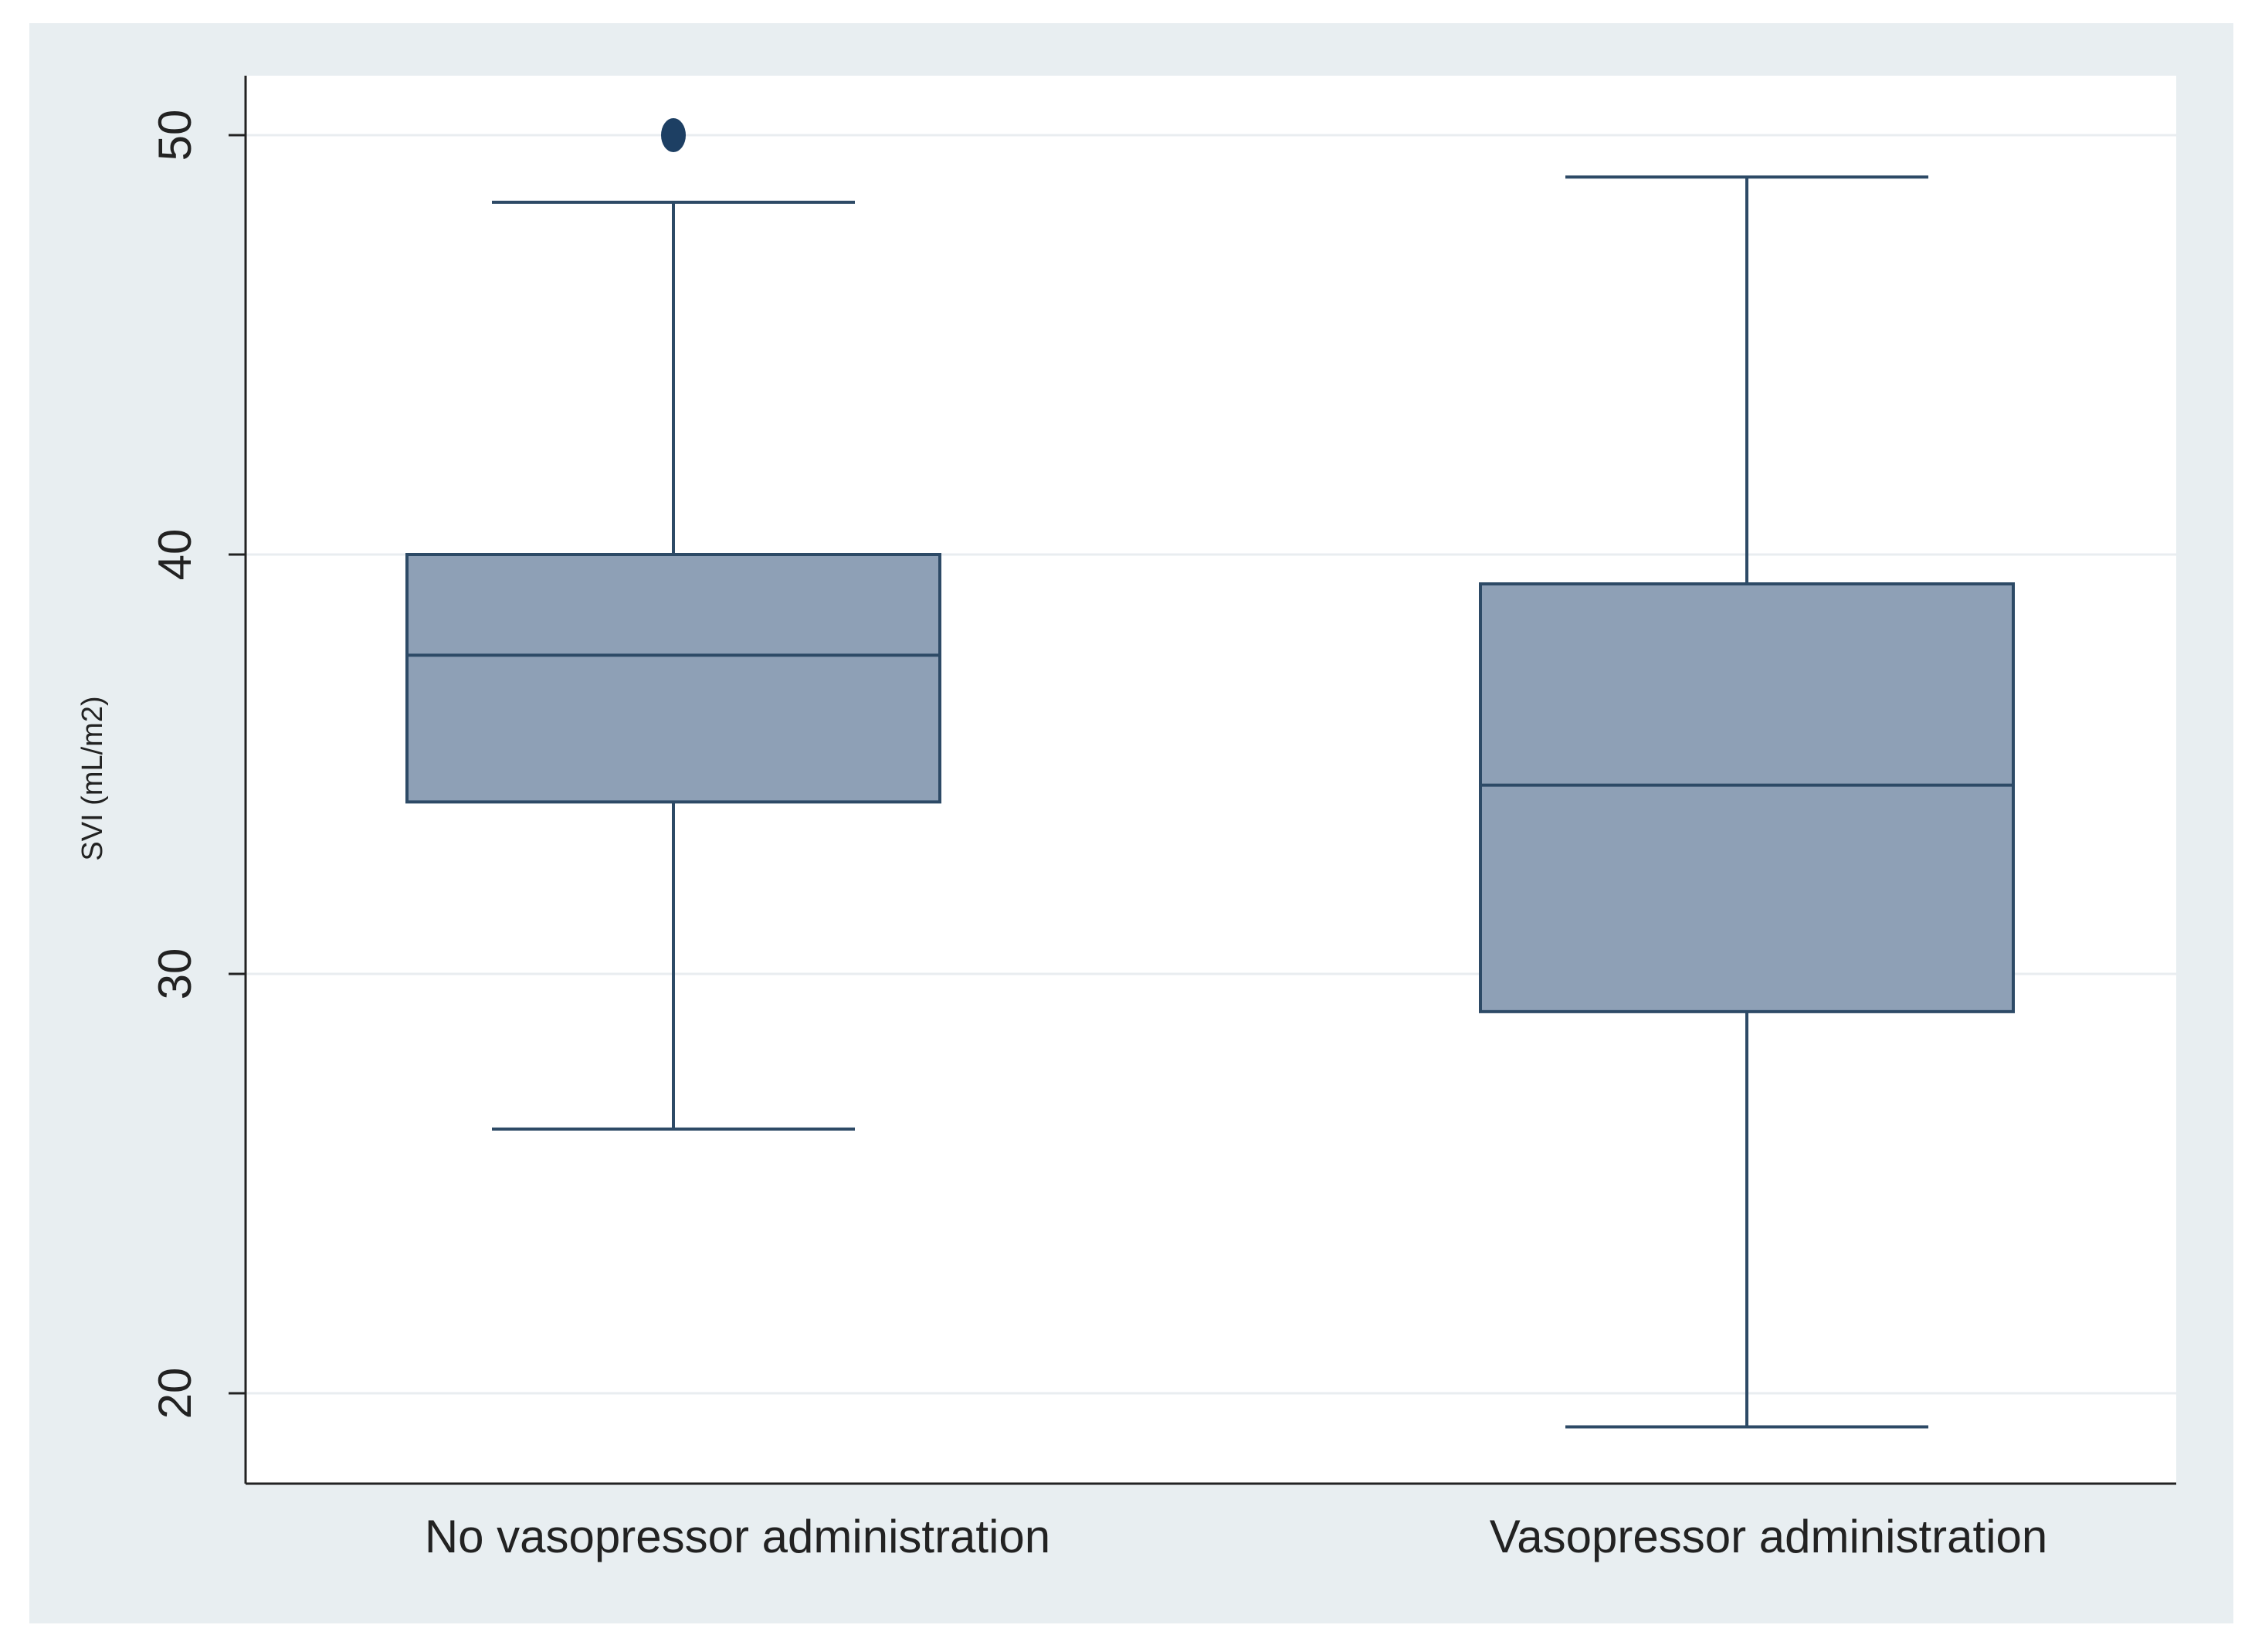  I want to click on y-tick-label-40: 40, so click(175, 555).